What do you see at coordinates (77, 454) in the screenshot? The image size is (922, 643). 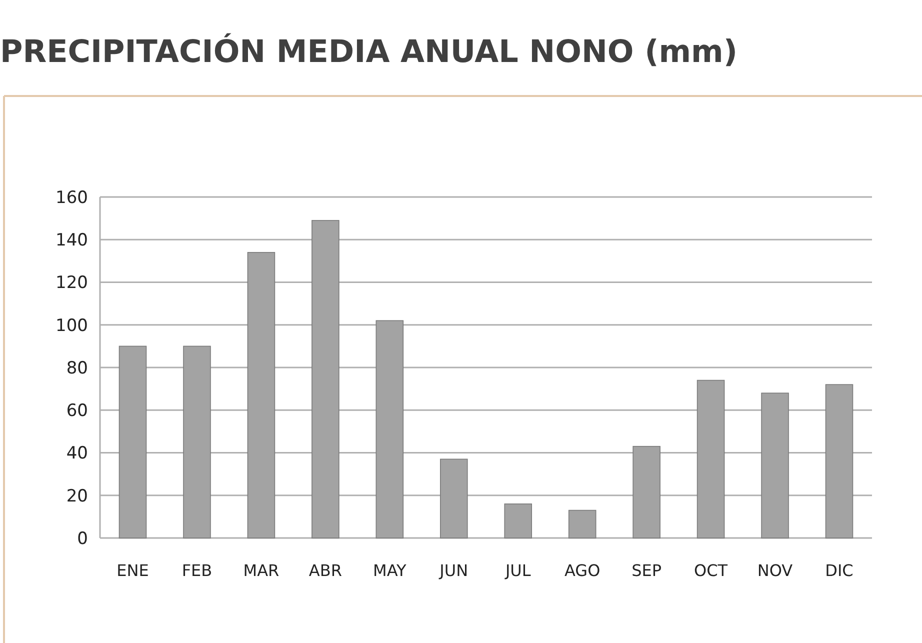 I see `y-tick-label: 40` at bounding box center [77, 454].